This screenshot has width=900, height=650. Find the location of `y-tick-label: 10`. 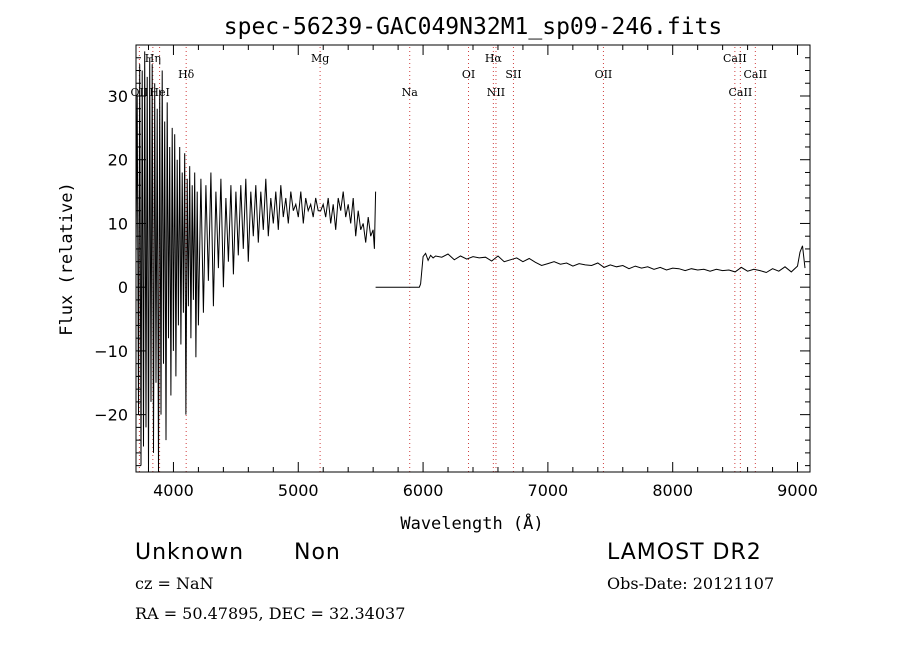

y-tick-label: 10 is located at coordinates (118, 223).